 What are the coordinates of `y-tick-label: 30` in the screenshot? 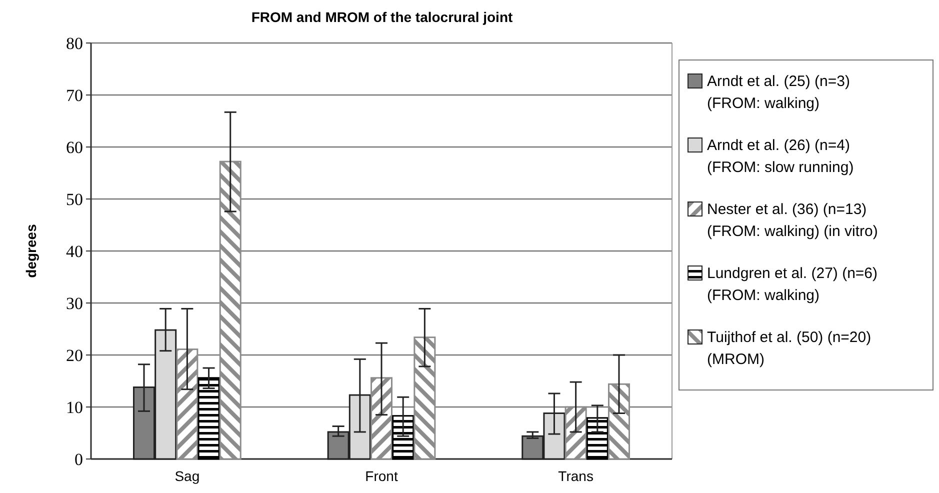 It's located at (74, 303).